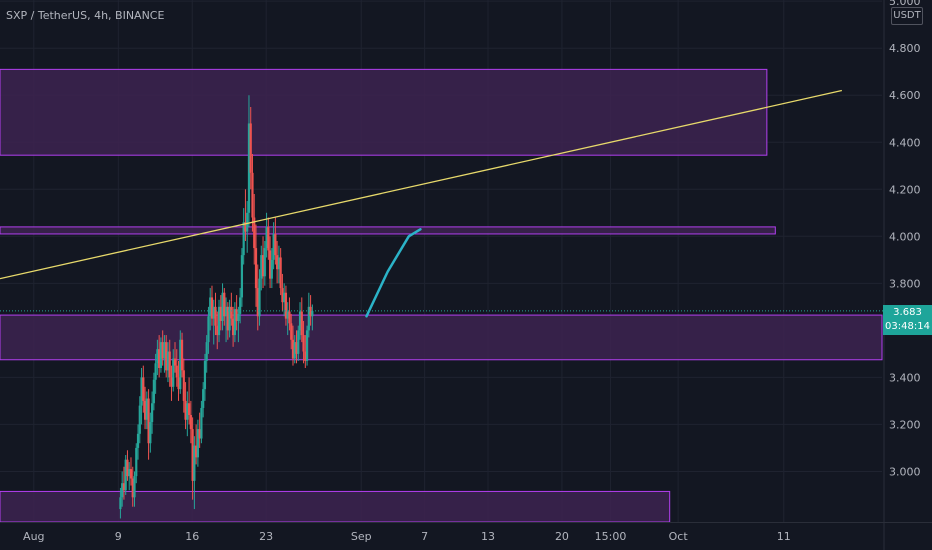  What do you see at coordinates (784, 536) in the screenshot?
I see `time-tick-label: 11` at bounding box center [784, 536].